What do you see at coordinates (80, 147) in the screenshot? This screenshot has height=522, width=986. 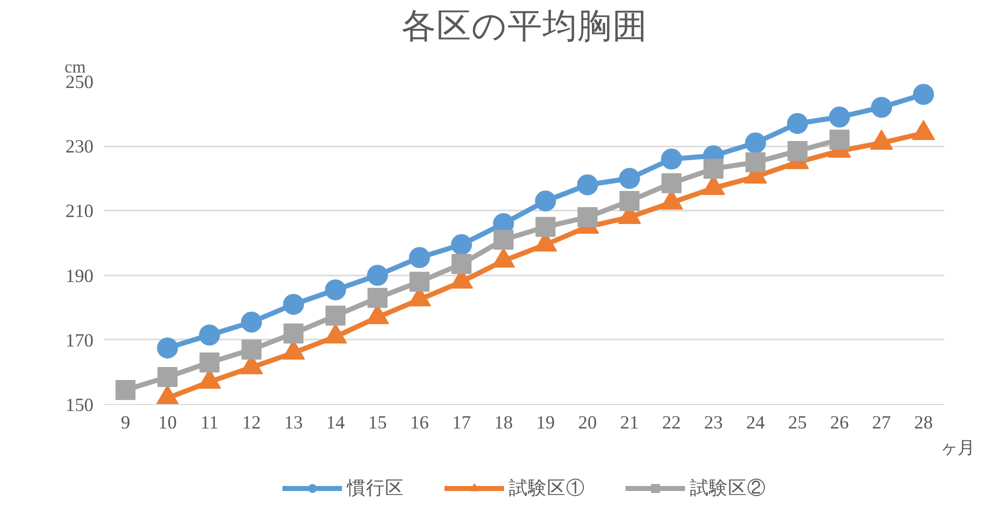 I see `y-tick-label: 230` at bounding box center [80, 147].